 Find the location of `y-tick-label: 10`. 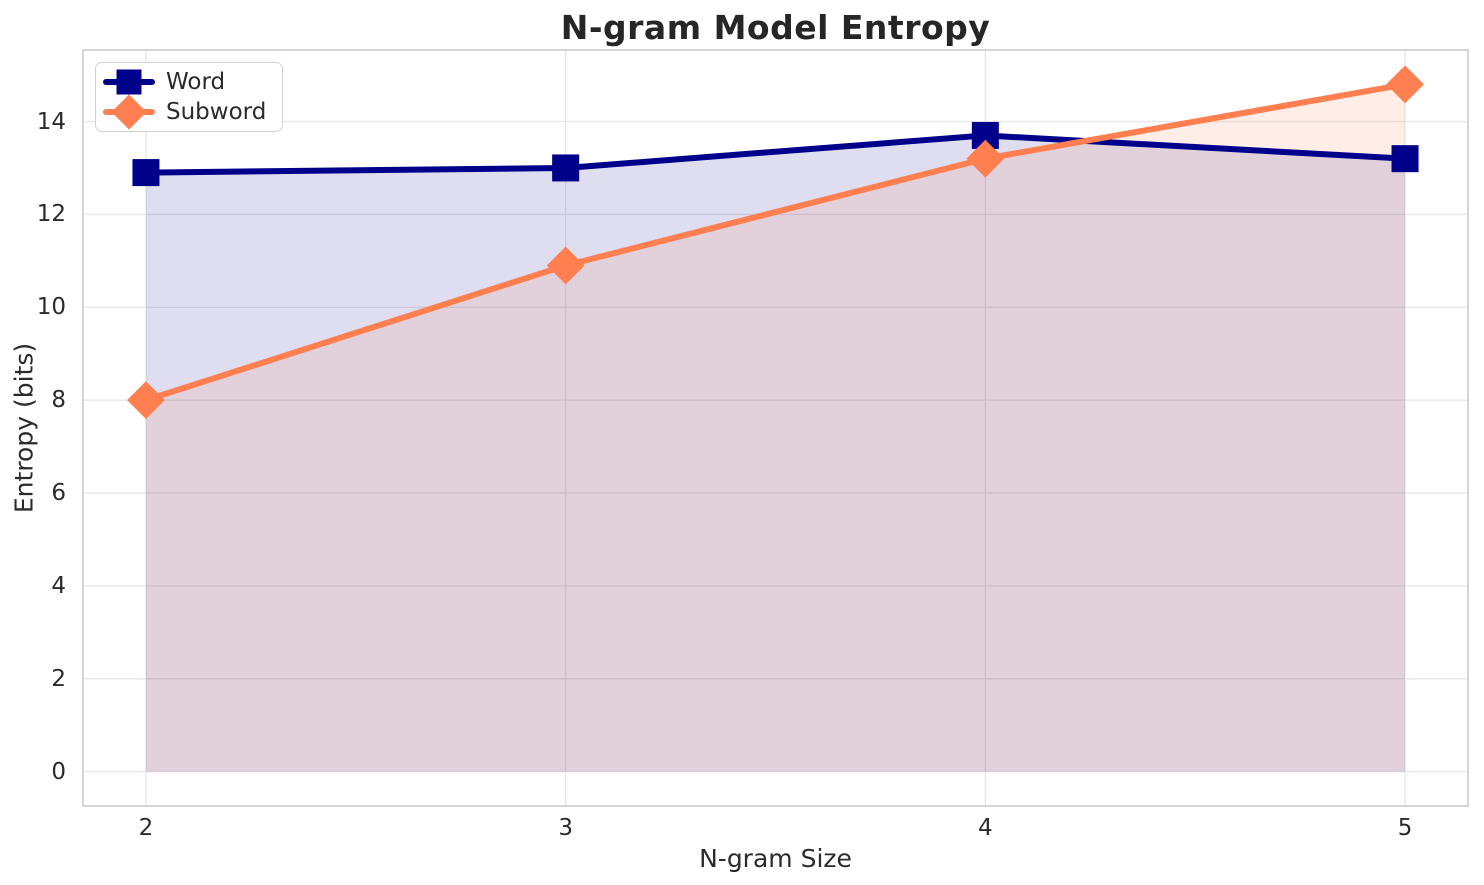

y-tick-label: 10 is located at coordinates (51, 307).